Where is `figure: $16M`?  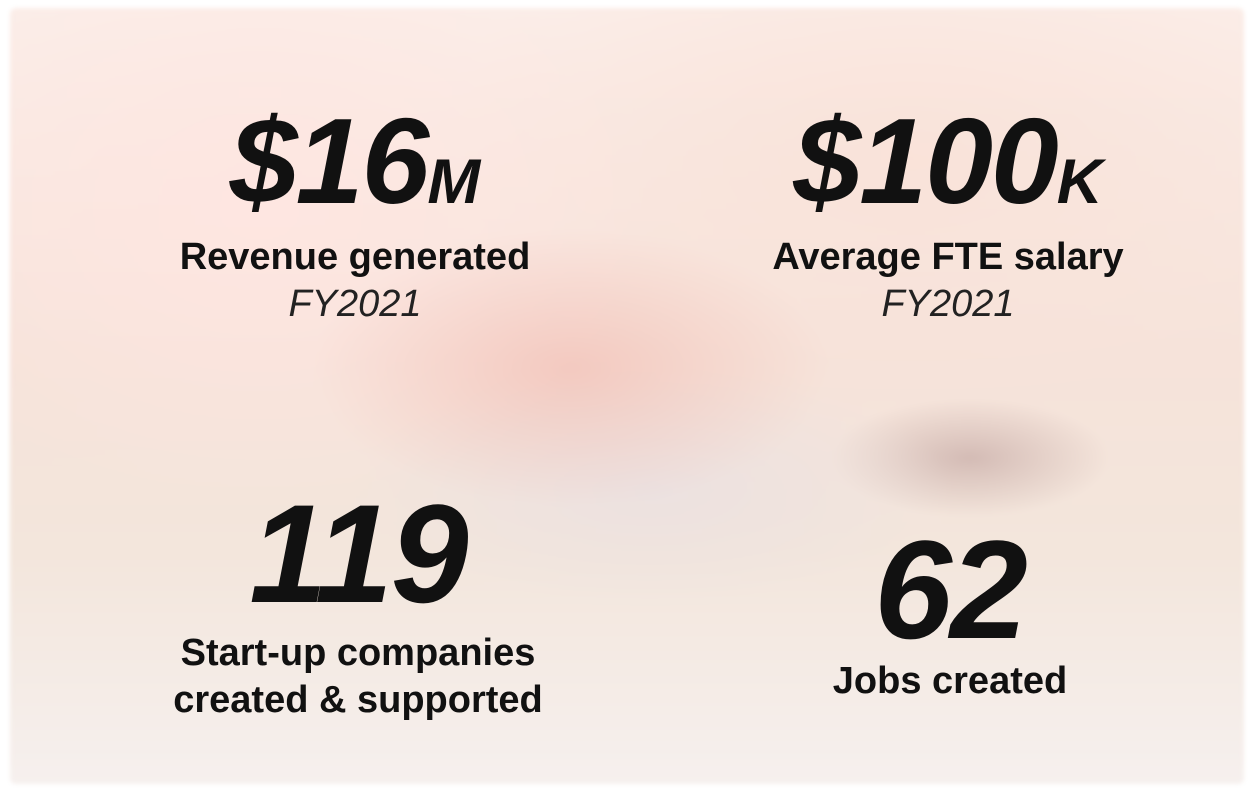 figure: $16M is located at coordinates (355, 161).